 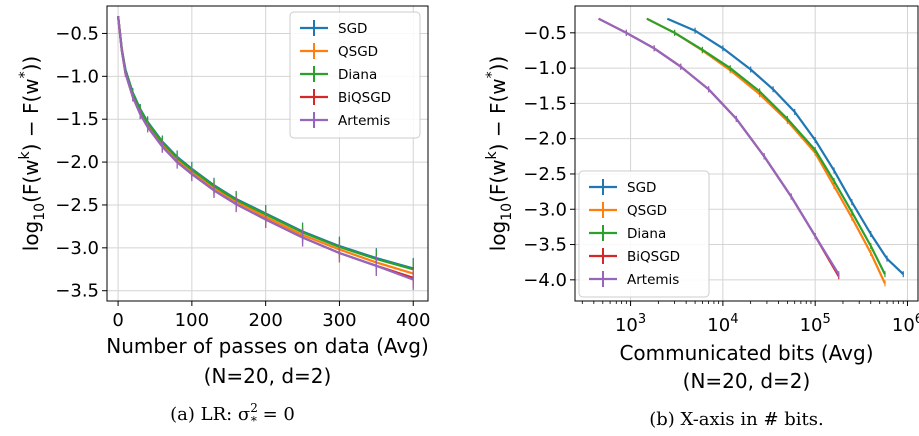 I want to click on a-caption: (a) LR: σ2 * = 0, so click(x=232, y=414).